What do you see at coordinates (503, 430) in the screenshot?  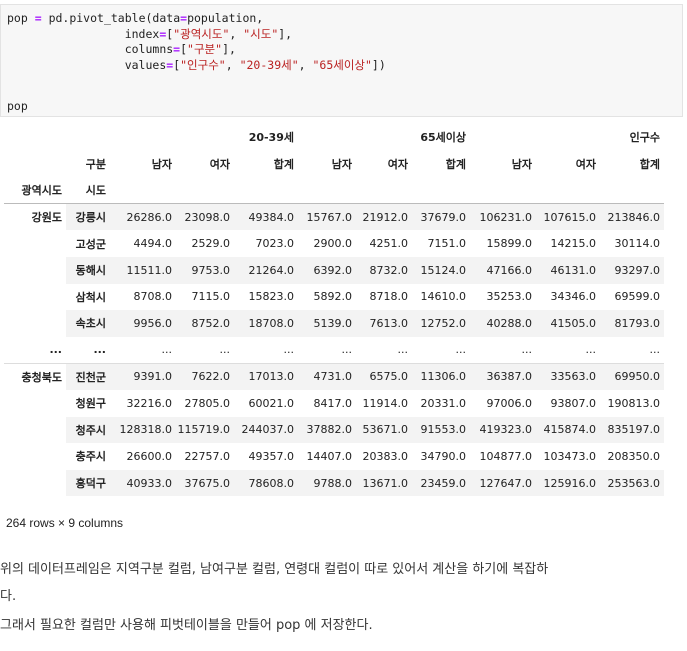 I see `table-cell: 419323.0` at bounding box center [503, 430].